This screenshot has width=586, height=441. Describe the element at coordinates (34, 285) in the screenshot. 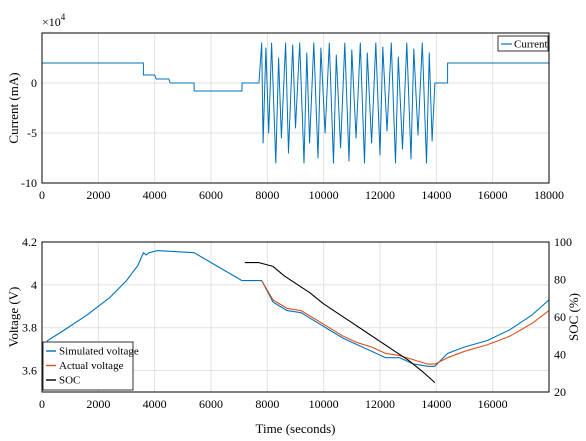

I see `y-tick-label: 4` at that location.